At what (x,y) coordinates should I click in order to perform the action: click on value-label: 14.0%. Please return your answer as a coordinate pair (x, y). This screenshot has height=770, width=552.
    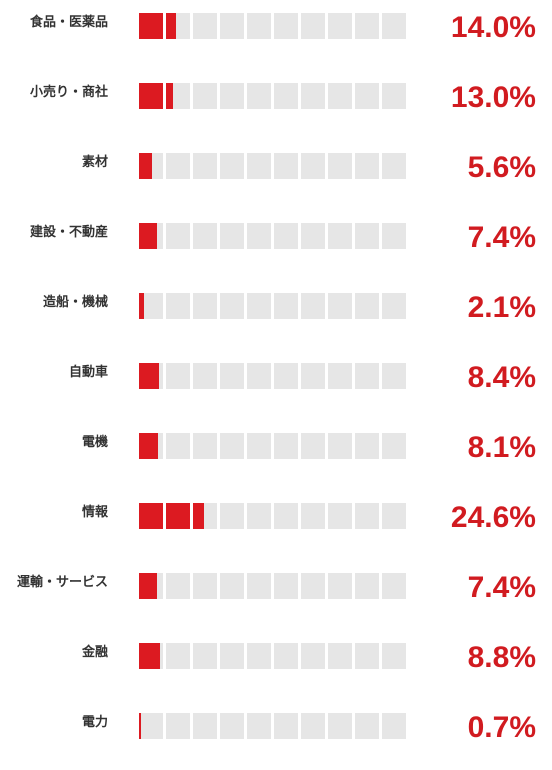
    Looking at the image, I should click on (493, 27).